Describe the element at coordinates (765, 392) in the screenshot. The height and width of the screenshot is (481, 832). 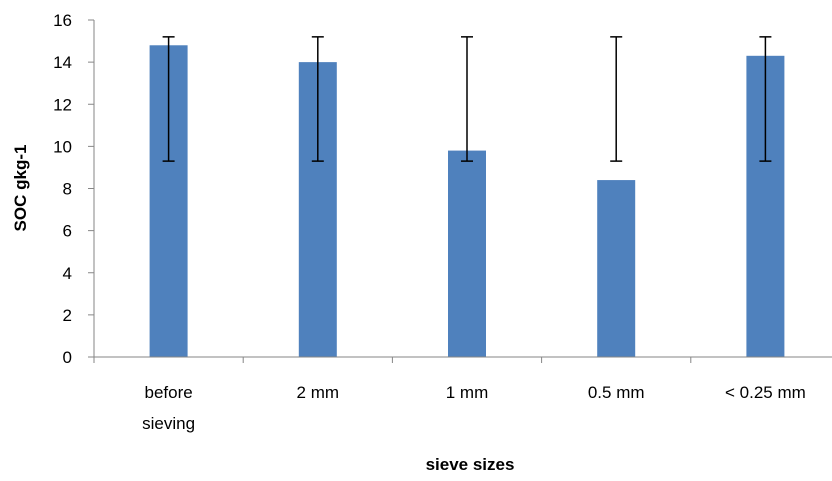
I see `x-tick-label: < 0.25 mm` at that location.